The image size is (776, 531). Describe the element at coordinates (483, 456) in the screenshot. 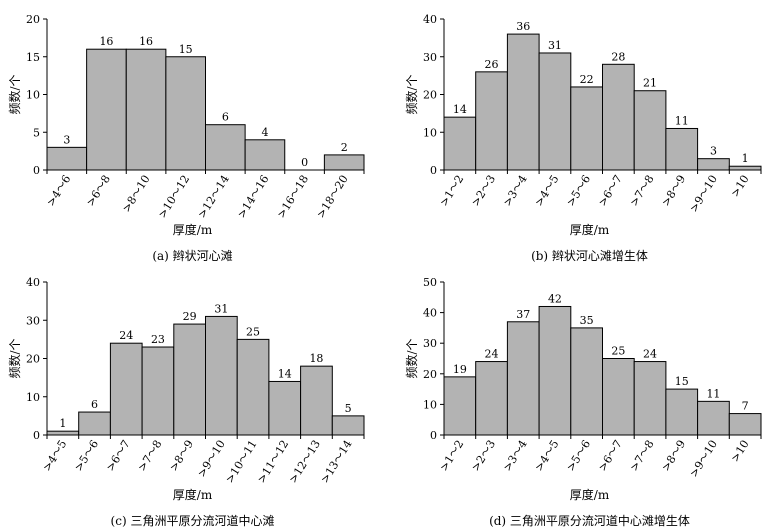

I see `x-tick-label-d-1: >2～3` at that location.